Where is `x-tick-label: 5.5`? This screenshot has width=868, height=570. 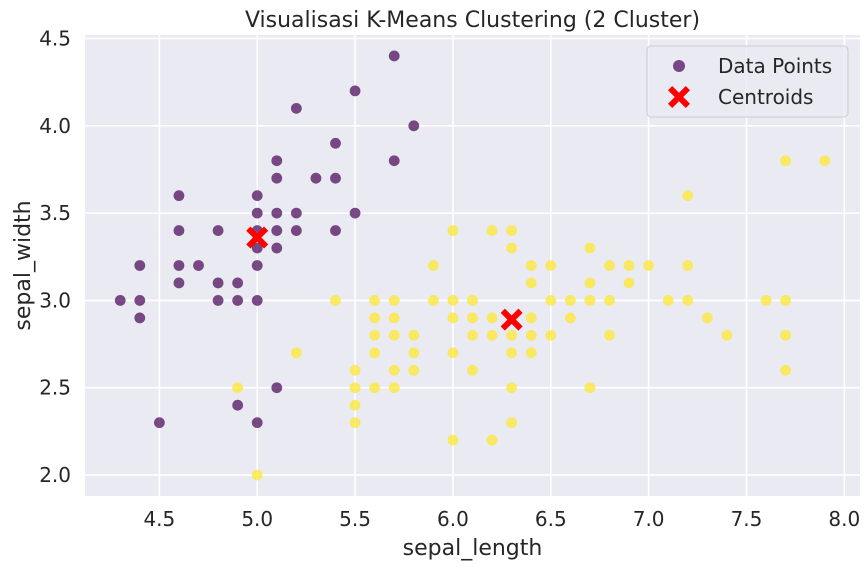
x-tick-label: 5.5 is located at coordinates (355, 519).